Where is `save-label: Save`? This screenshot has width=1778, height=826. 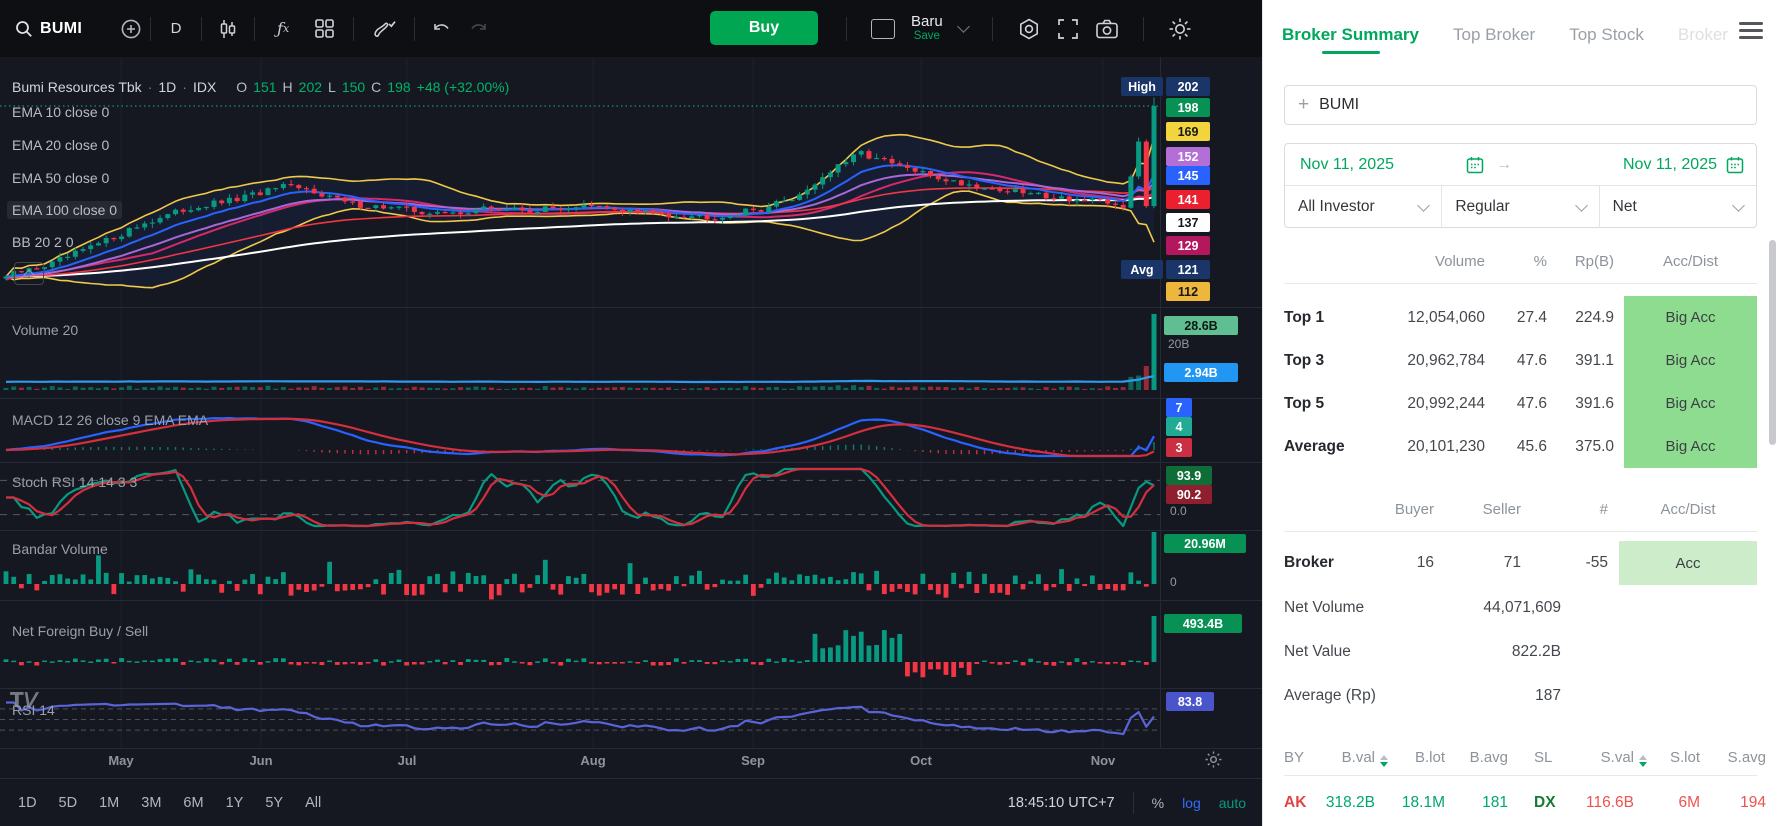
save-label: Save is located at coordinates (926, 36).